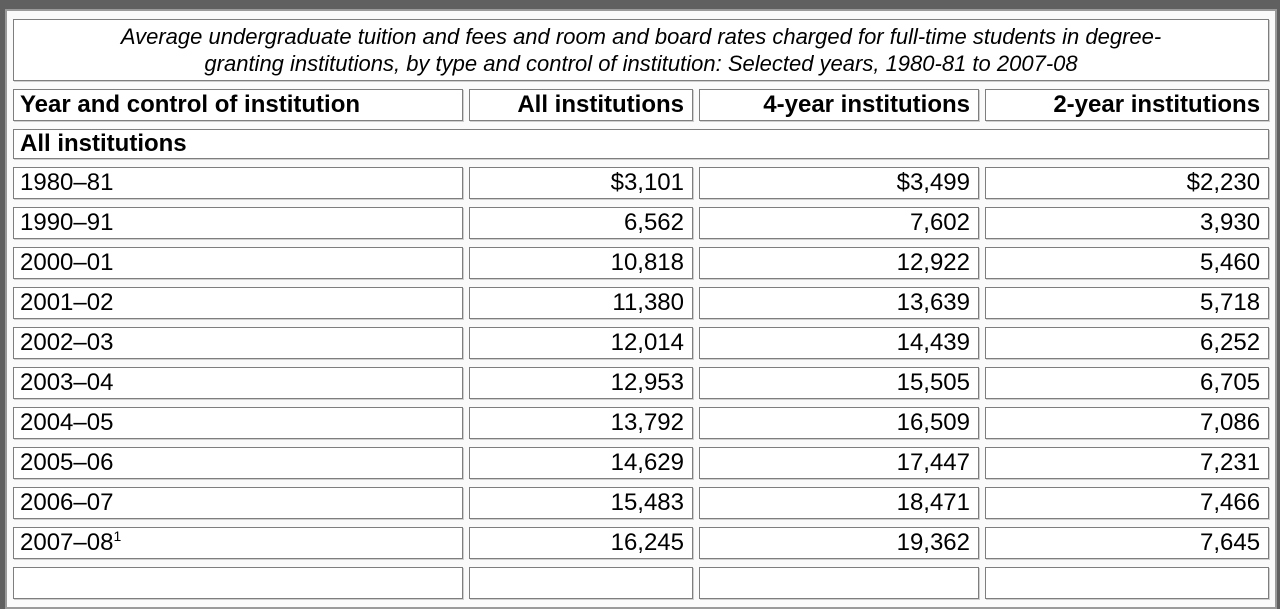  What do you see at coordinates (238, 423) in the screenshot?
I see `year-cell: 2004–05` at bounding box center [238, 423].